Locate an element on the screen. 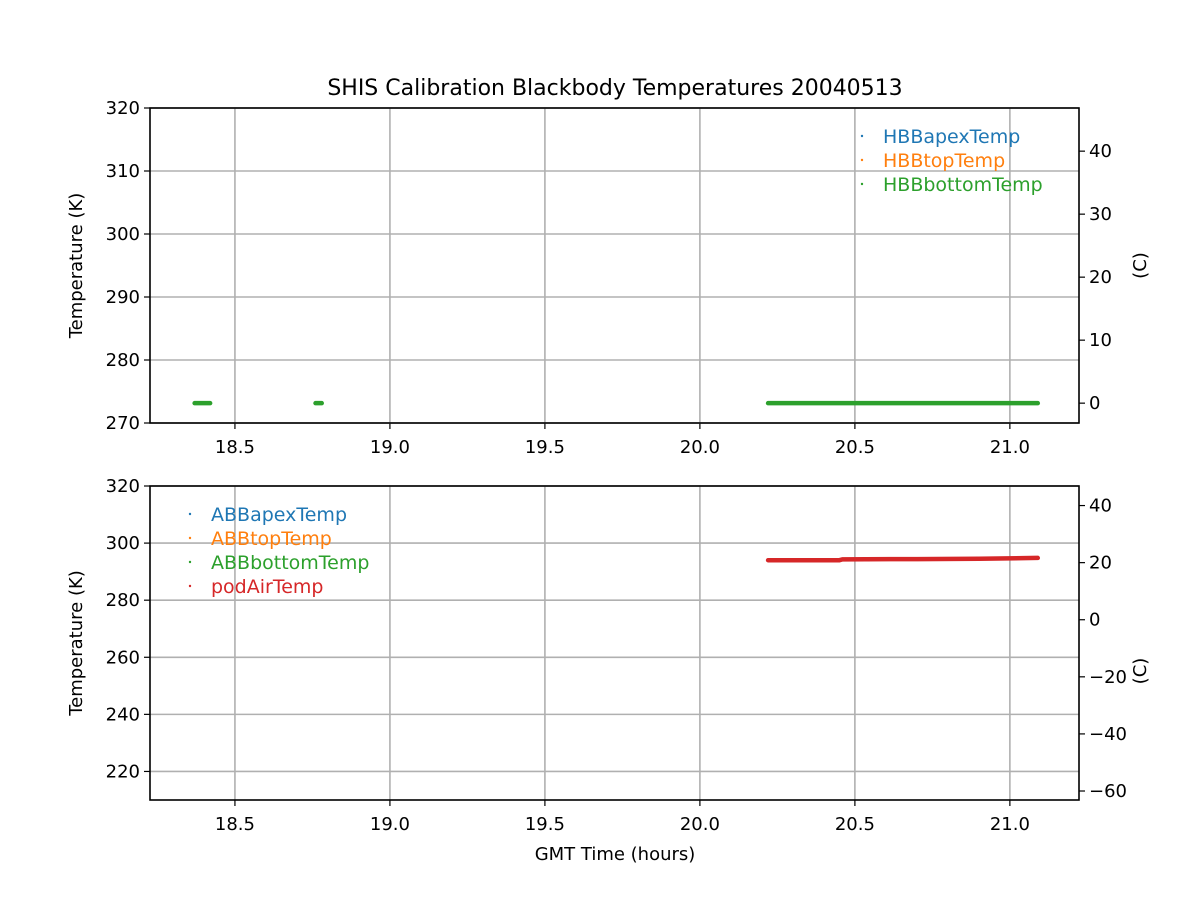 This screenshot has width=1200, height=905. legend-label: ABBtopTemp is located at coordinates (271, 539).